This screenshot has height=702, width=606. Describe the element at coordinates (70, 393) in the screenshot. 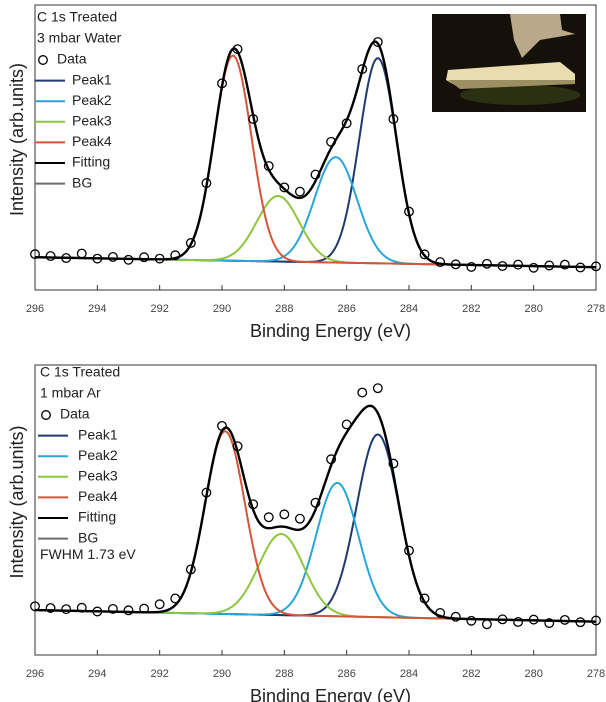

I see `panel-subtitle: 1 mbar Ar` at that location.